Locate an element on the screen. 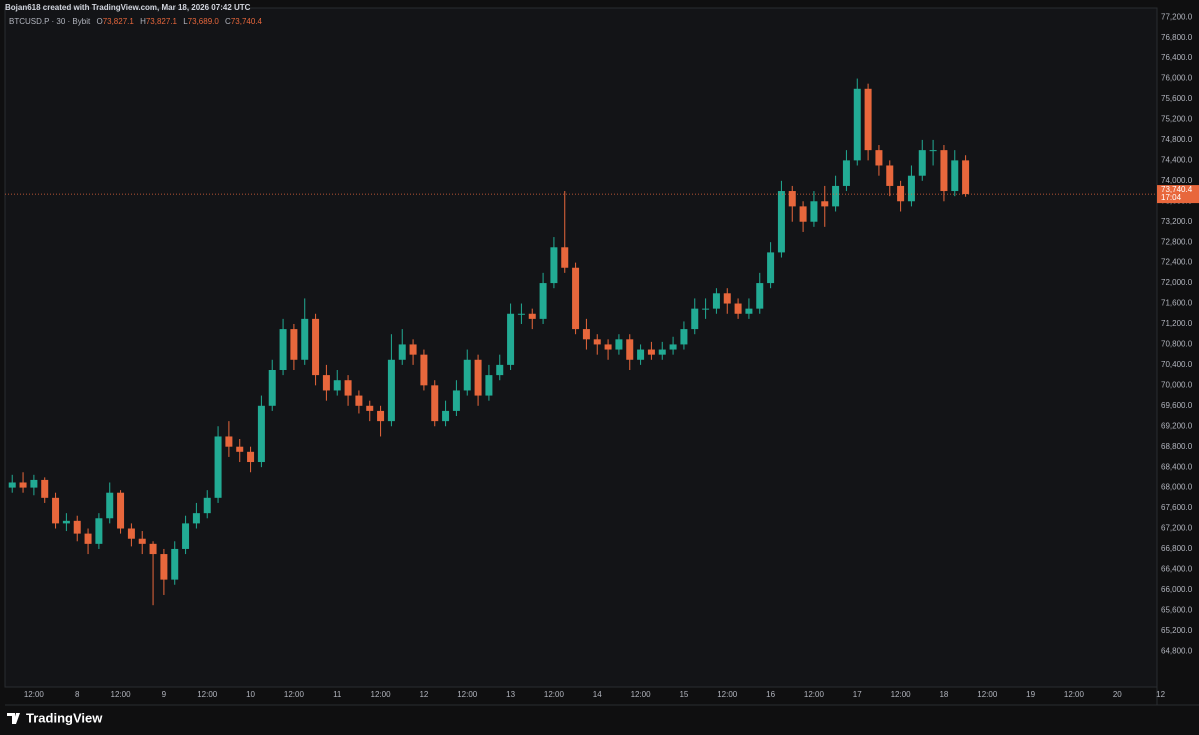 Image resolution: width=1199 pixels, height=735 pixels. y-tick-label: 76,800.0 is located at coordinates (1177, 37).